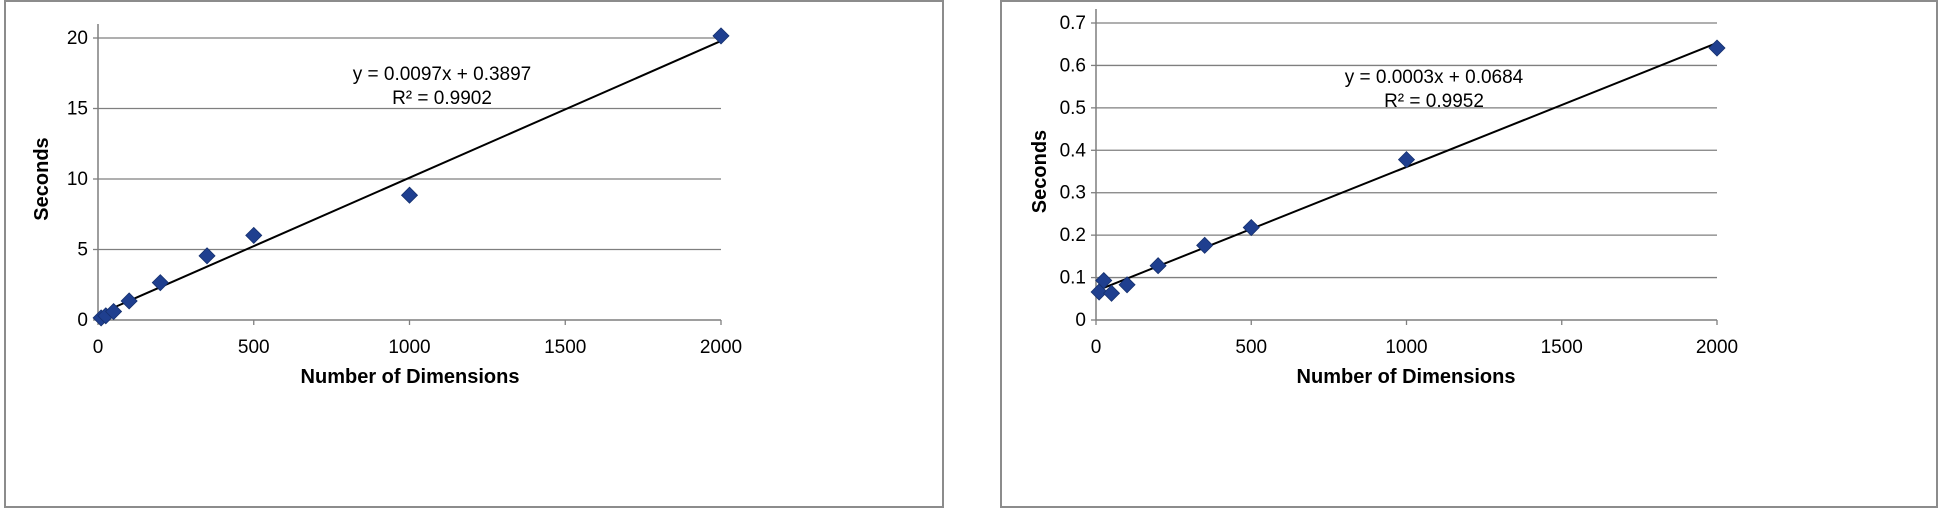  What do you see at coordinates (442, 74) in the screenshot?
I see `trendline-equation: y = 0.0097x + 0.3897` at bounding box center [442, 74].